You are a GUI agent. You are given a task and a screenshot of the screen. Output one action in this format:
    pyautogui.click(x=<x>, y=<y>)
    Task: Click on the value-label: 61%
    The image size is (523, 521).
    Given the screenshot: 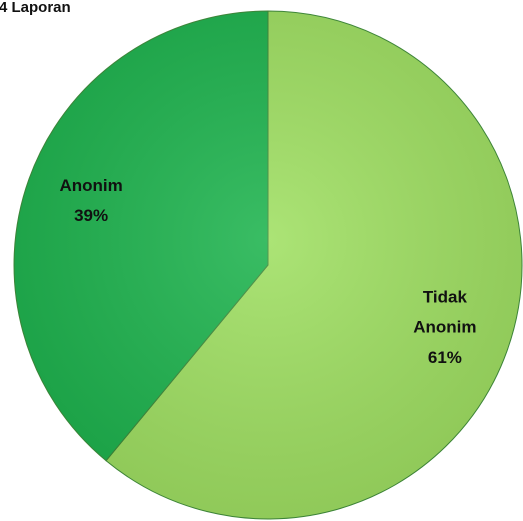 What is the action you would take?
    pyautogui.click(x=445, y=357)
    